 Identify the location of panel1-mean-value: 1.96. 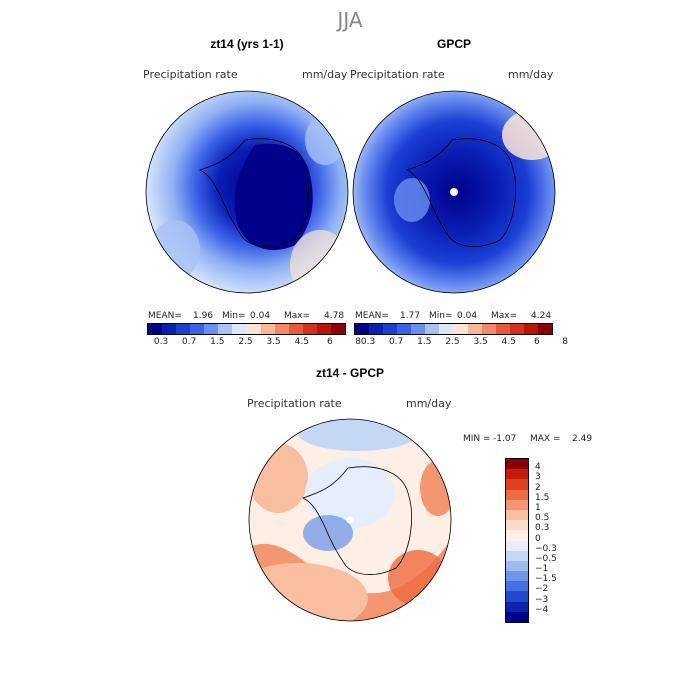
(203, 316).